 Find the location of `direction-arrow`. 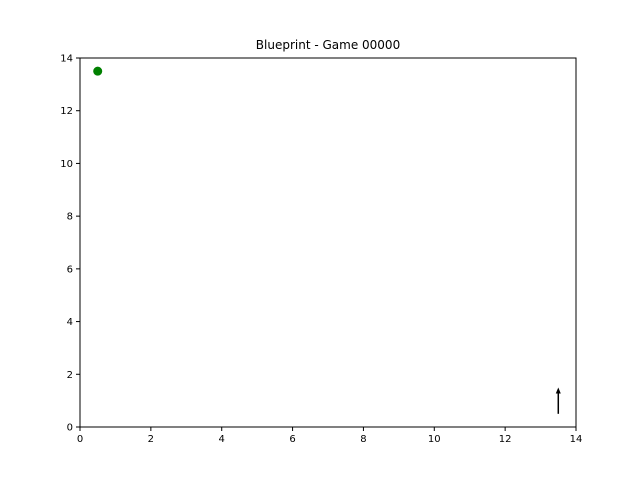

direction-arrow is located at coordinates (558, 400).